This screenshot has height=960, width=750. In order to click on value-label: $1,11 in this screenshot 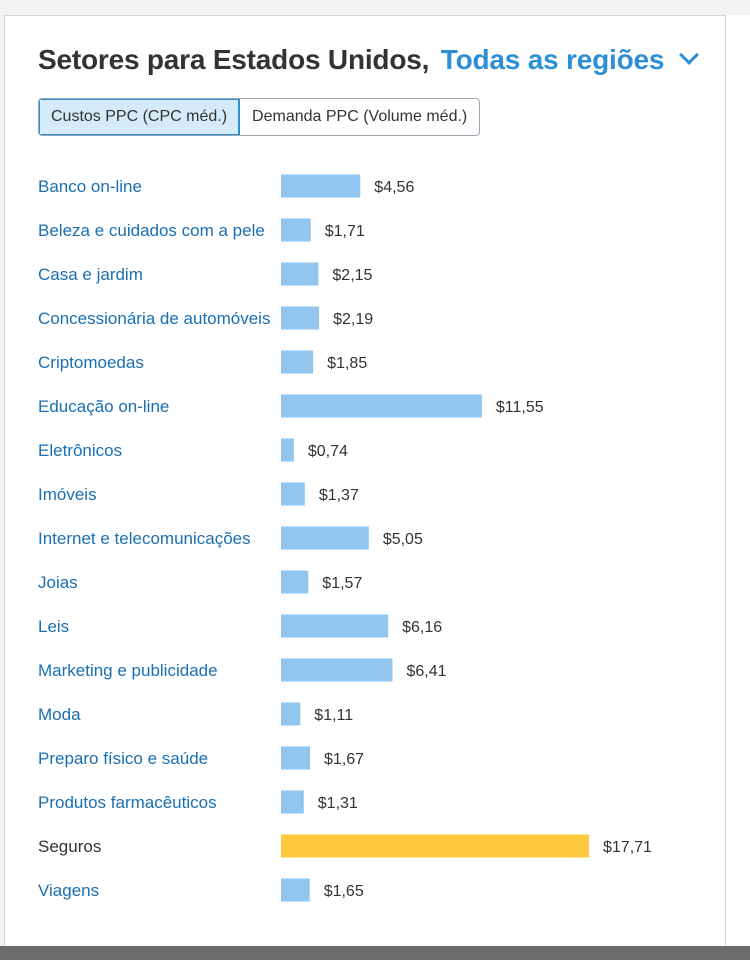, I will do `click(333, 715)`.